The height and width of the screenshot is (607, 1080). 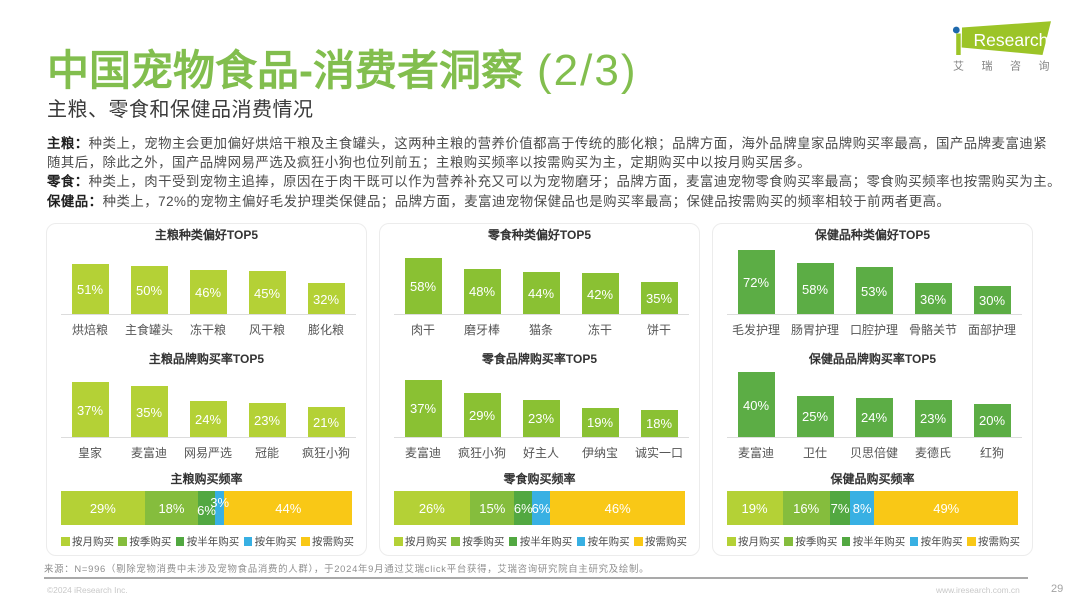 What do you see at coordinates (1006, 66) in the screenshot?
I see `svg-text: 艾瑞咨询` at bounding box center [1006, 66].